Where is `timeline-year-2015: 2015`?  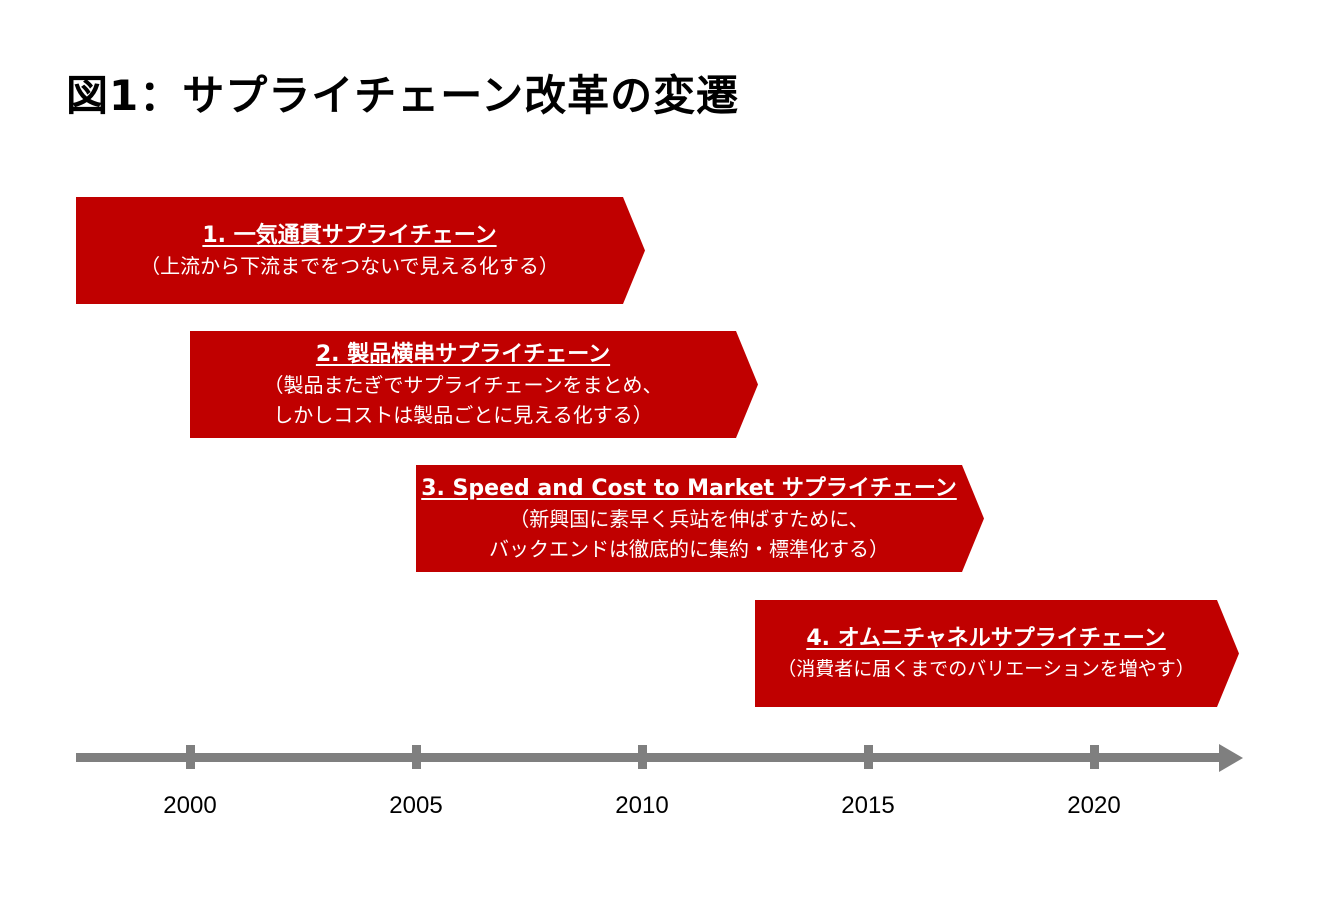 timeline-year-2015: 2015 is located at coordinates (868, 805).